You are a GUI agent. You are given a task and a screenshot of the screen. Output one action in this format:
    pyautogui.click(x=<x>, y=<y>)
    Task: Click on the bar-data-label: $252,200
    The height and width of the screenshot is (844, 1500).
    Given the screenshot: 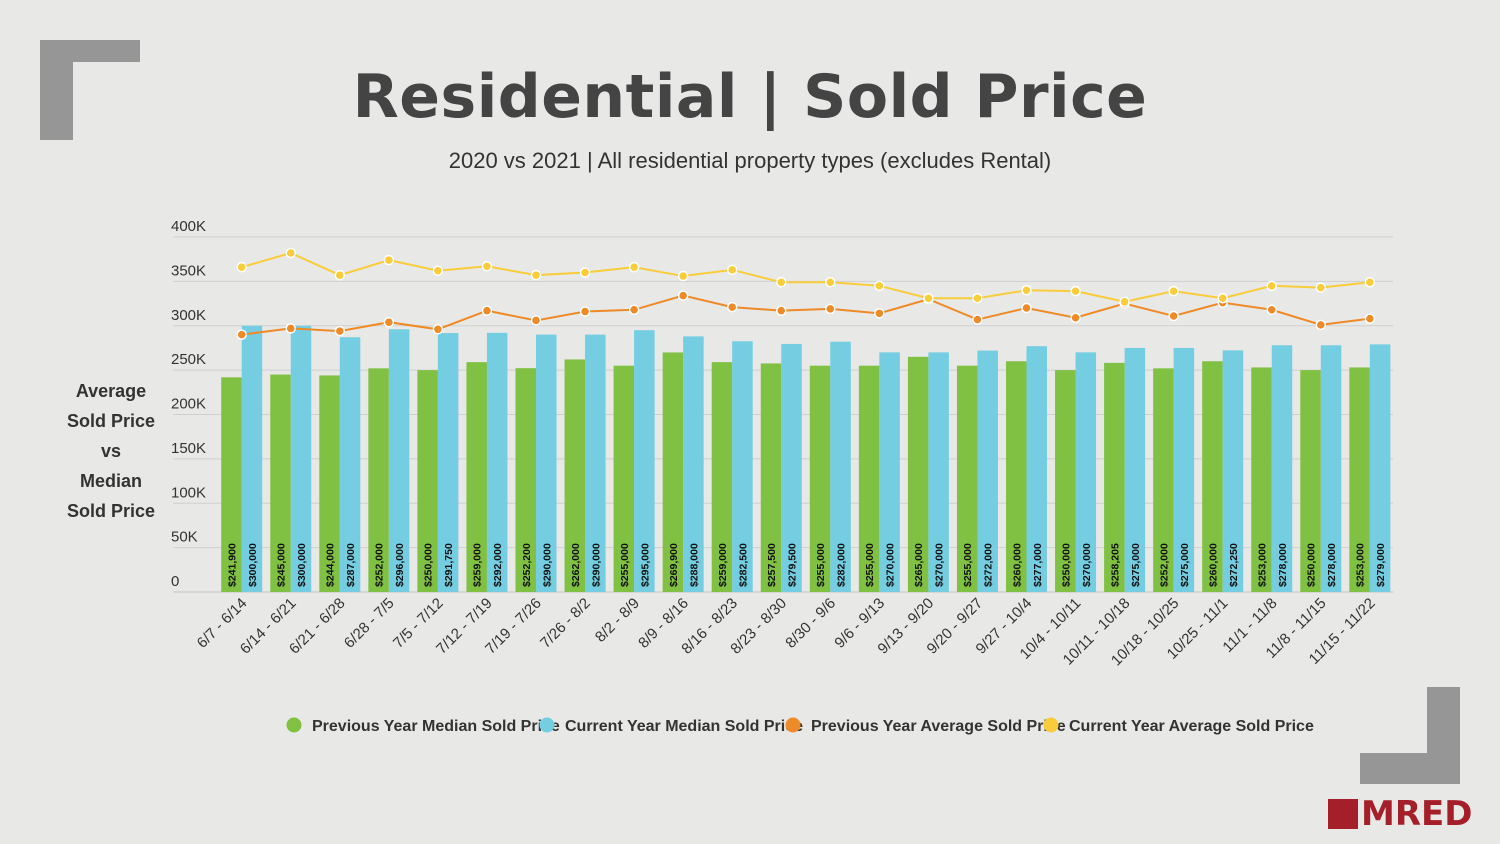 What is the action you would take?
    pyautogui.click(x=527, y=565)
    